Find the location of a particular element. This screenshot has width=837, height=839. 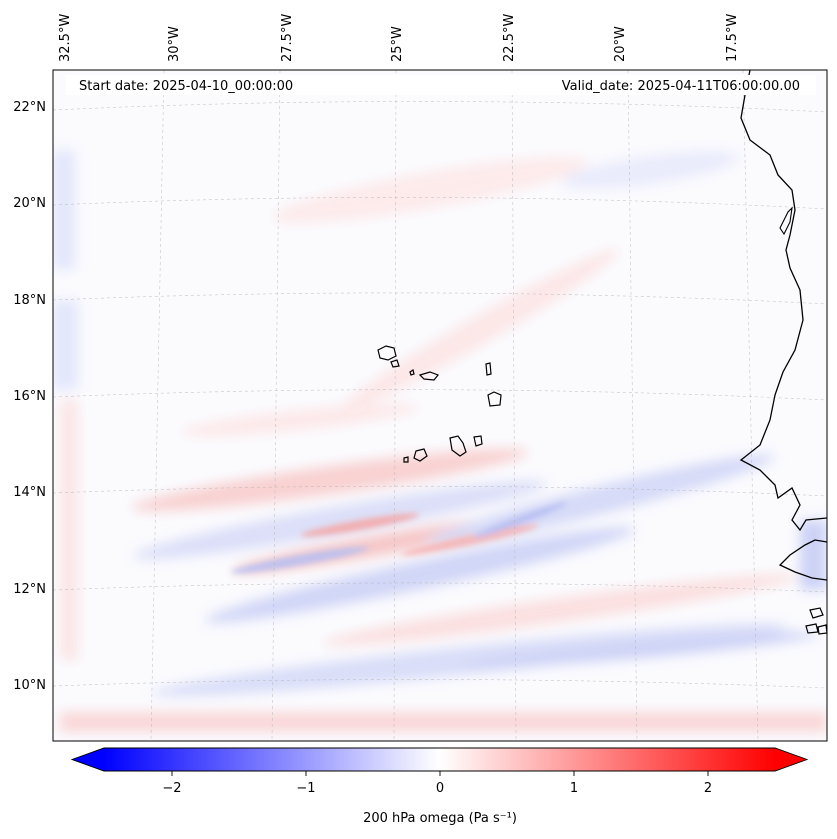

valid-date-label: Valid_date: 2025-04-11T06:00:00.00 is located at coordinates (681, 86).